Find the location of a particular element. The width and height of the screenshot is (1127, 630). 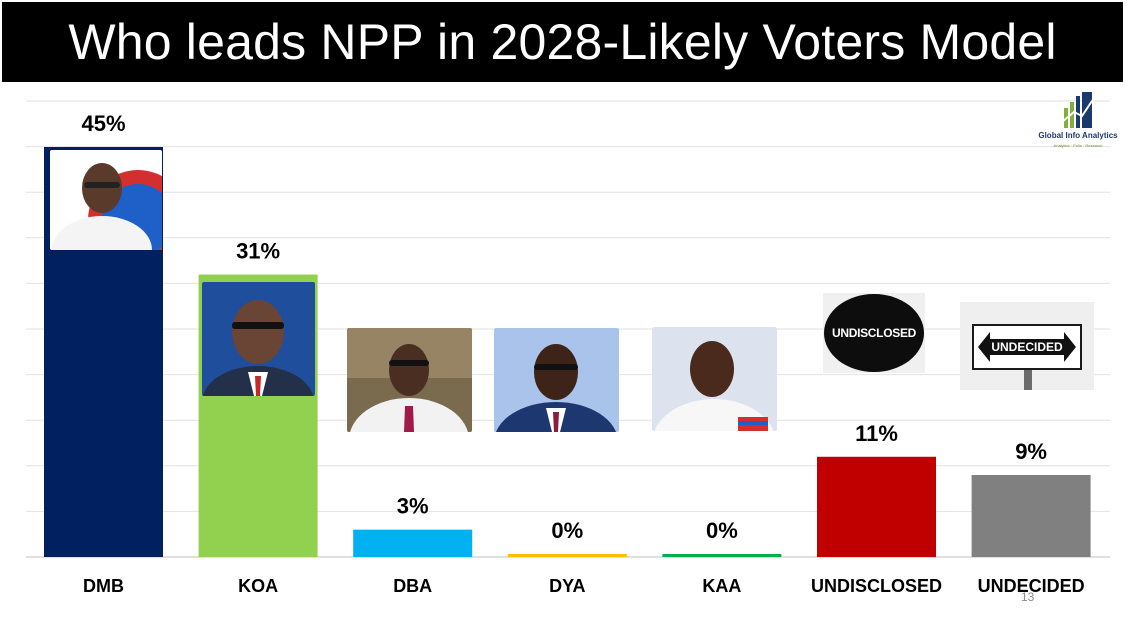

data-label-dmb: 45% is located at coordinates (103, 123).